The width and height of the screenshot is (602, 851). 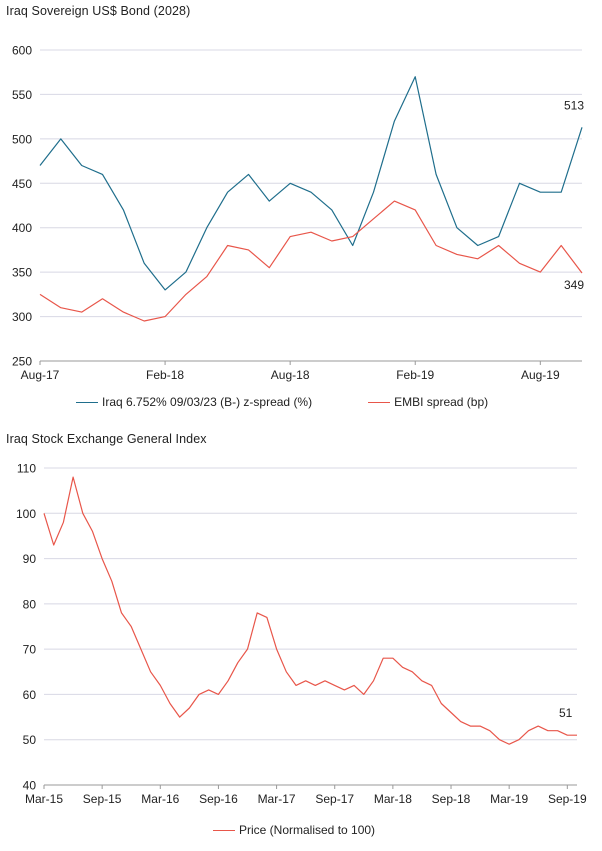 What do you see at coordinates (22, 317) in the screenshot?
I see `y-tick-label: 300` at bounding box center [22, 317].